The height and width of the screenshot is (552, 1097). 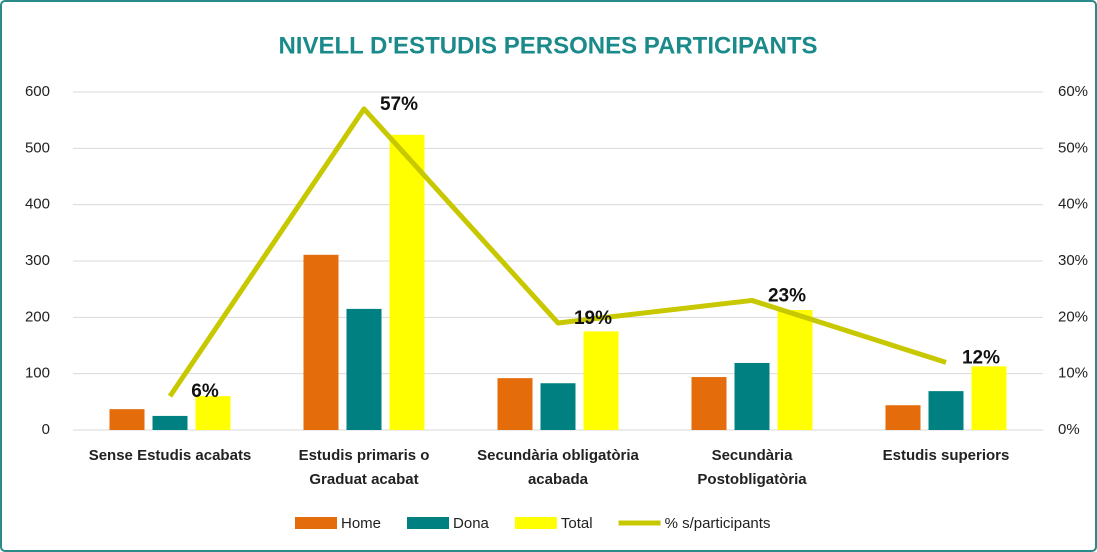 I want to click on y-tick-label: 100, so click(x=37, y=373).